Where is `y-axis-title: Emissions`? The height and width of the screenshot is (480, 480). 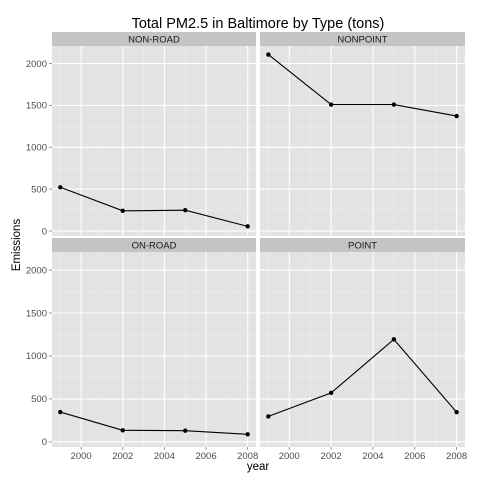
y-axis-title: Emissions is located at coordinates (17, 245).